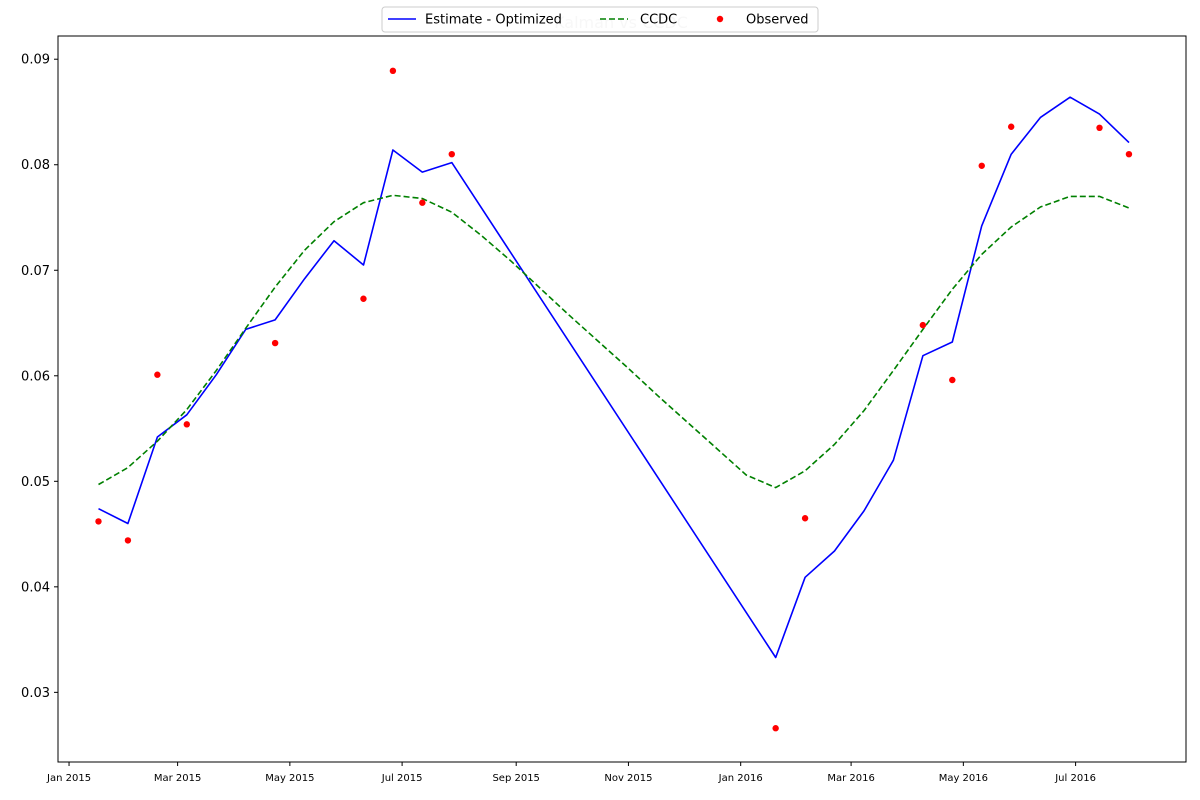 The width and height of the screenshot is (1200, 800). I want to click on x-tick-label: Sep 2015, so click(515, 778).